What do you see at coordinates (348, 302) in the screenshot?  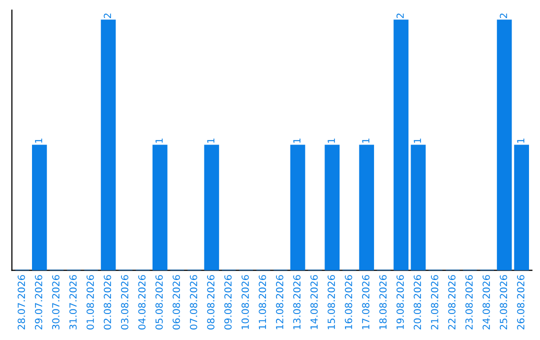 I see `x-tick-label: 16.08.2026` at bounding box center [348, 302].